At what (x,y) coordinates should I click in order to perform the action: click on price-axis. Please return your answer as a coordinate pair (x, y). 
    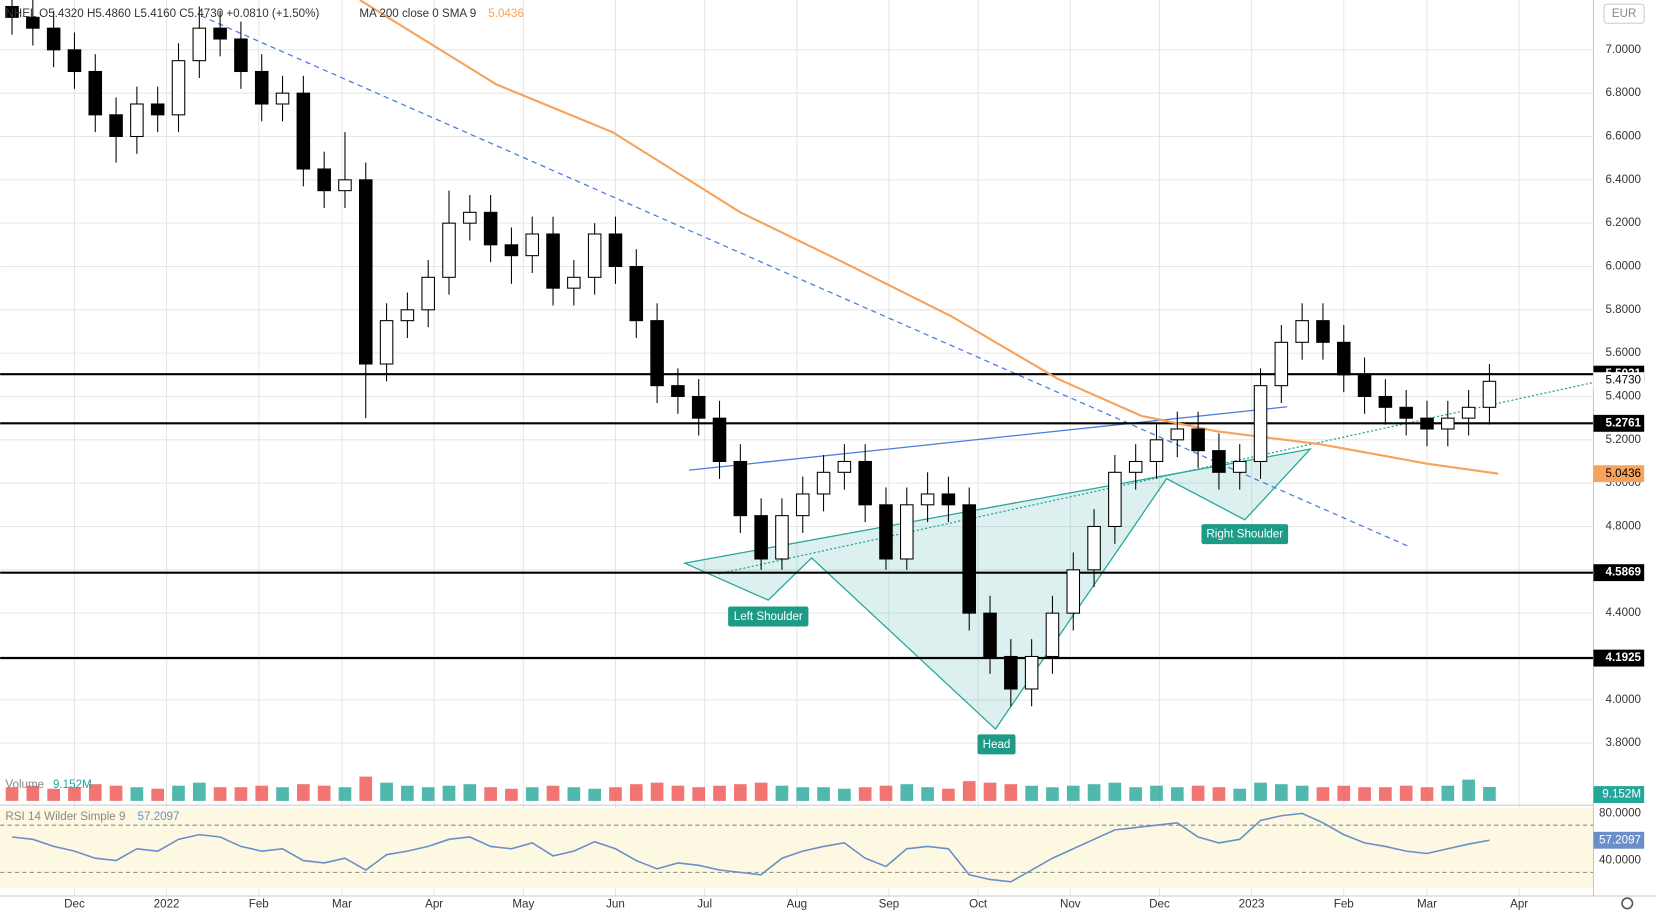
    Looking at the image, I should click on (1625, 457).